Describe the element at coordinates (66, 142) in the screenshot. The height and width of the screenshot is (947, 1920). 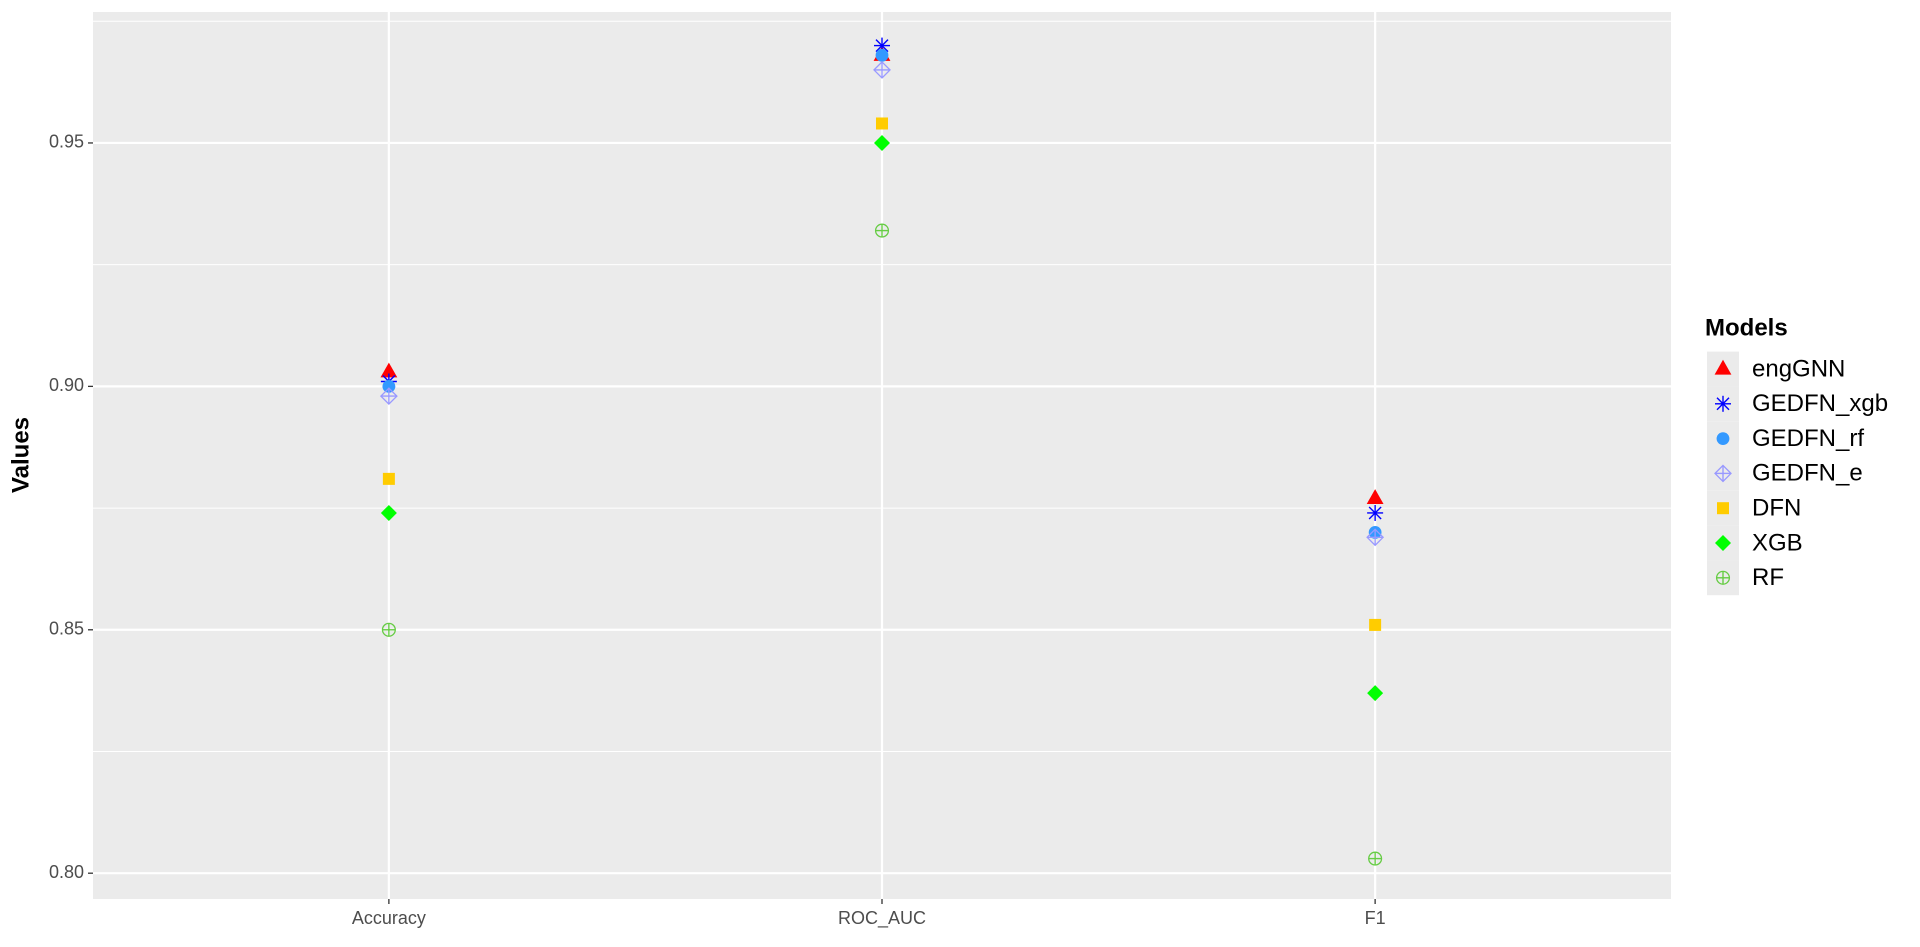
I see `y-tick-label: 0.95` at that location.